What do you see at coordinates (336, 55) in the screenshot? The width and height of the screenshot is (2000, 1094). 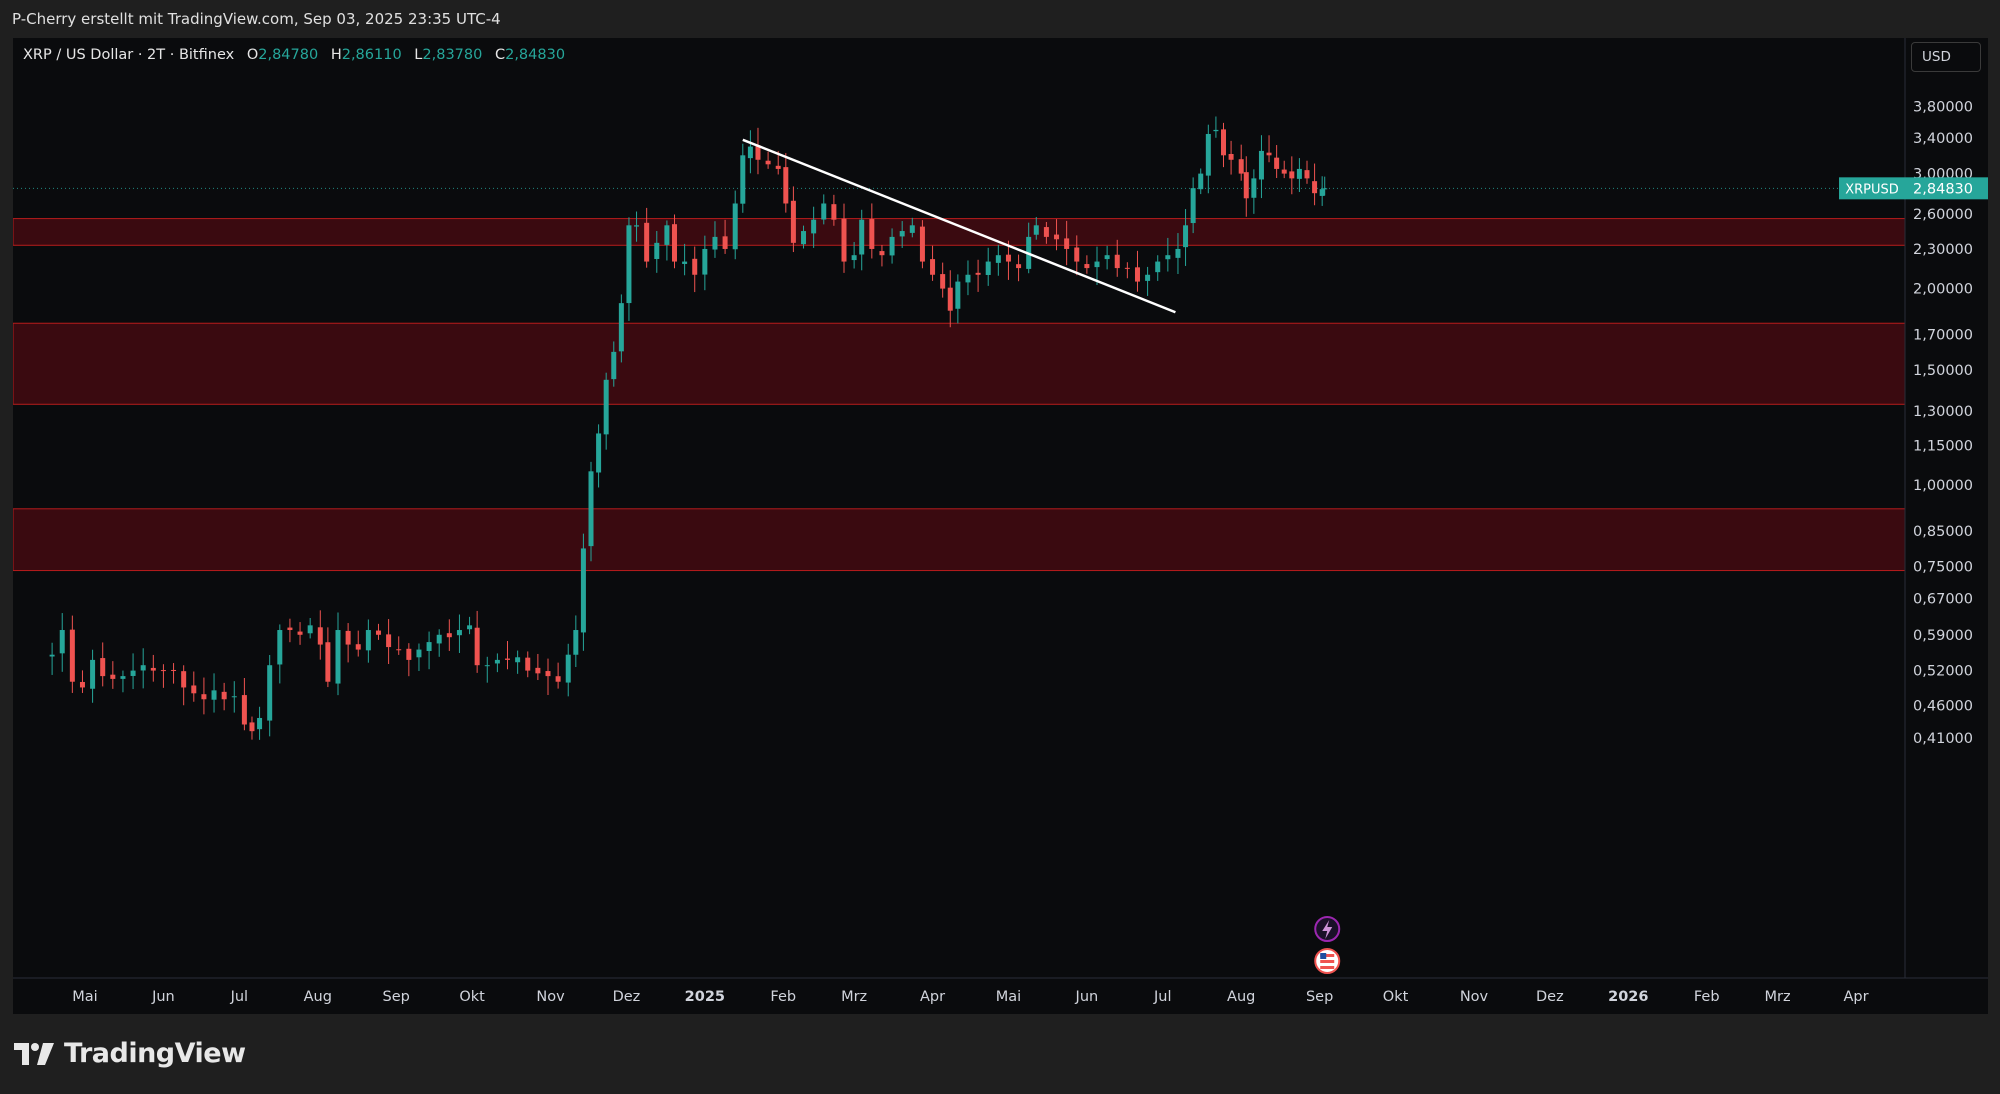 I see `high-label: H` at bounding box center [336, 55].